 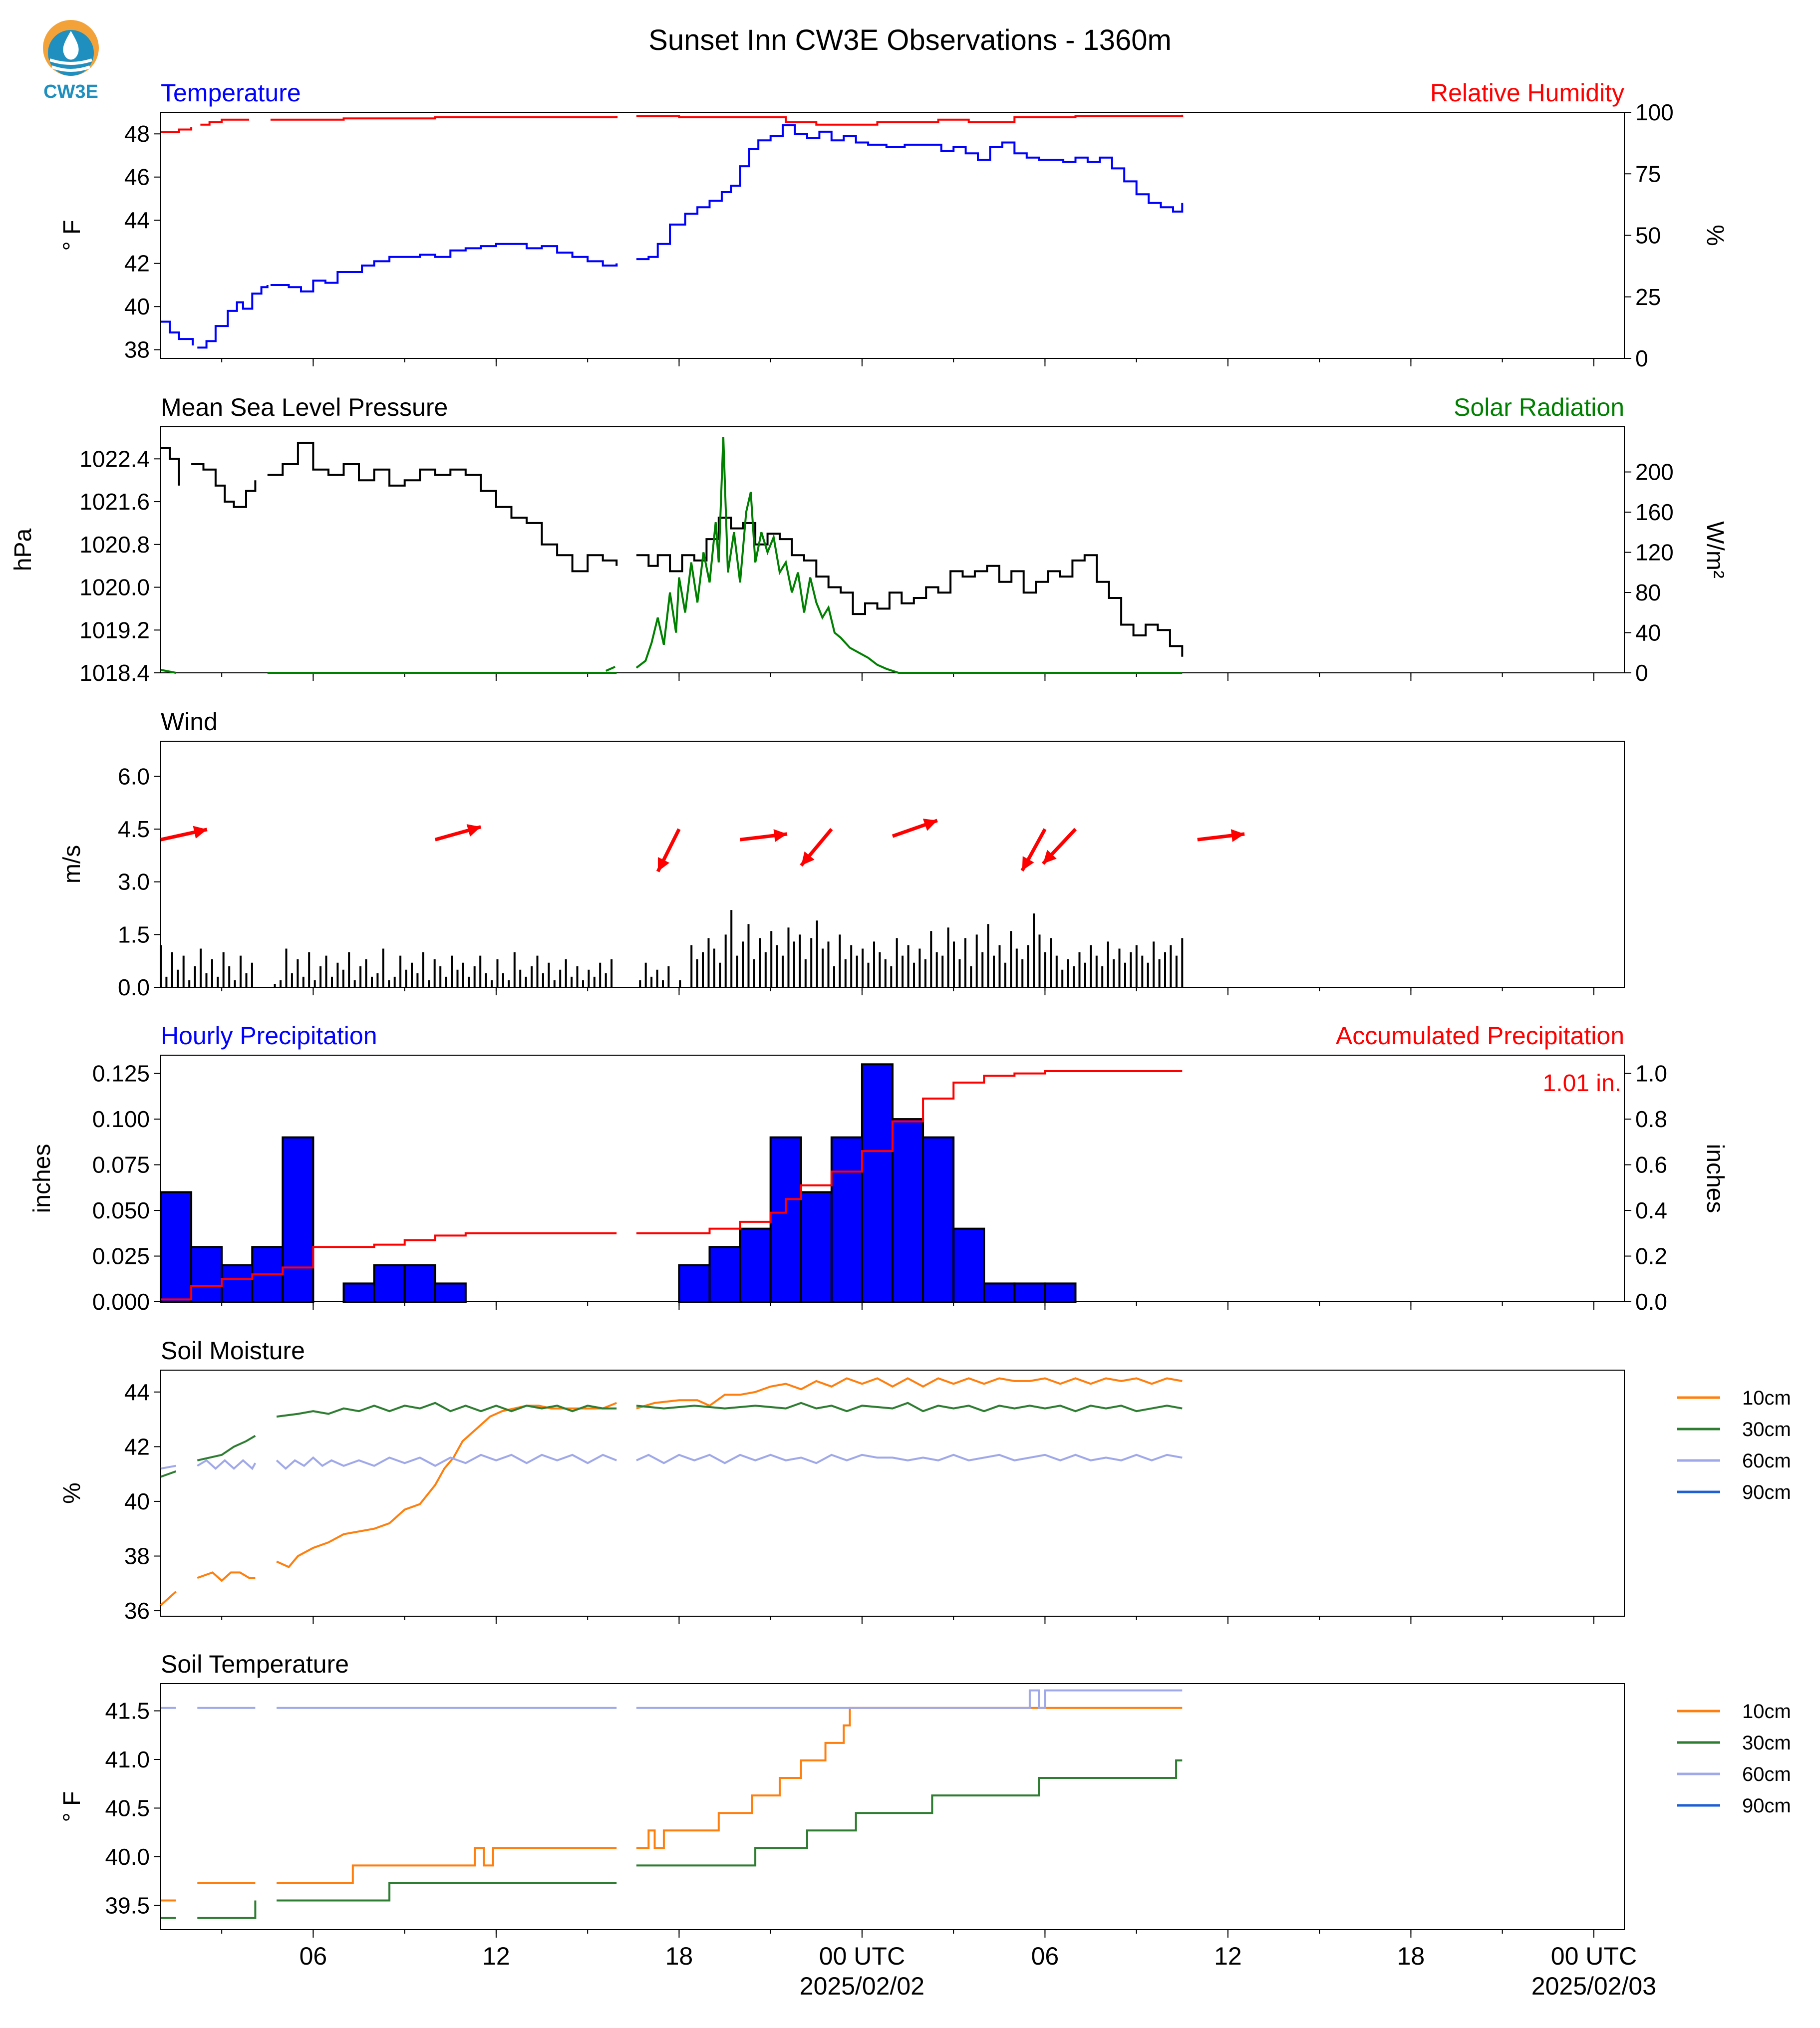 What do you see at coordinates (121, 1210) in the screenshot?
I see `y-tick-label: 0.050` at bounding box center [121, 1210].